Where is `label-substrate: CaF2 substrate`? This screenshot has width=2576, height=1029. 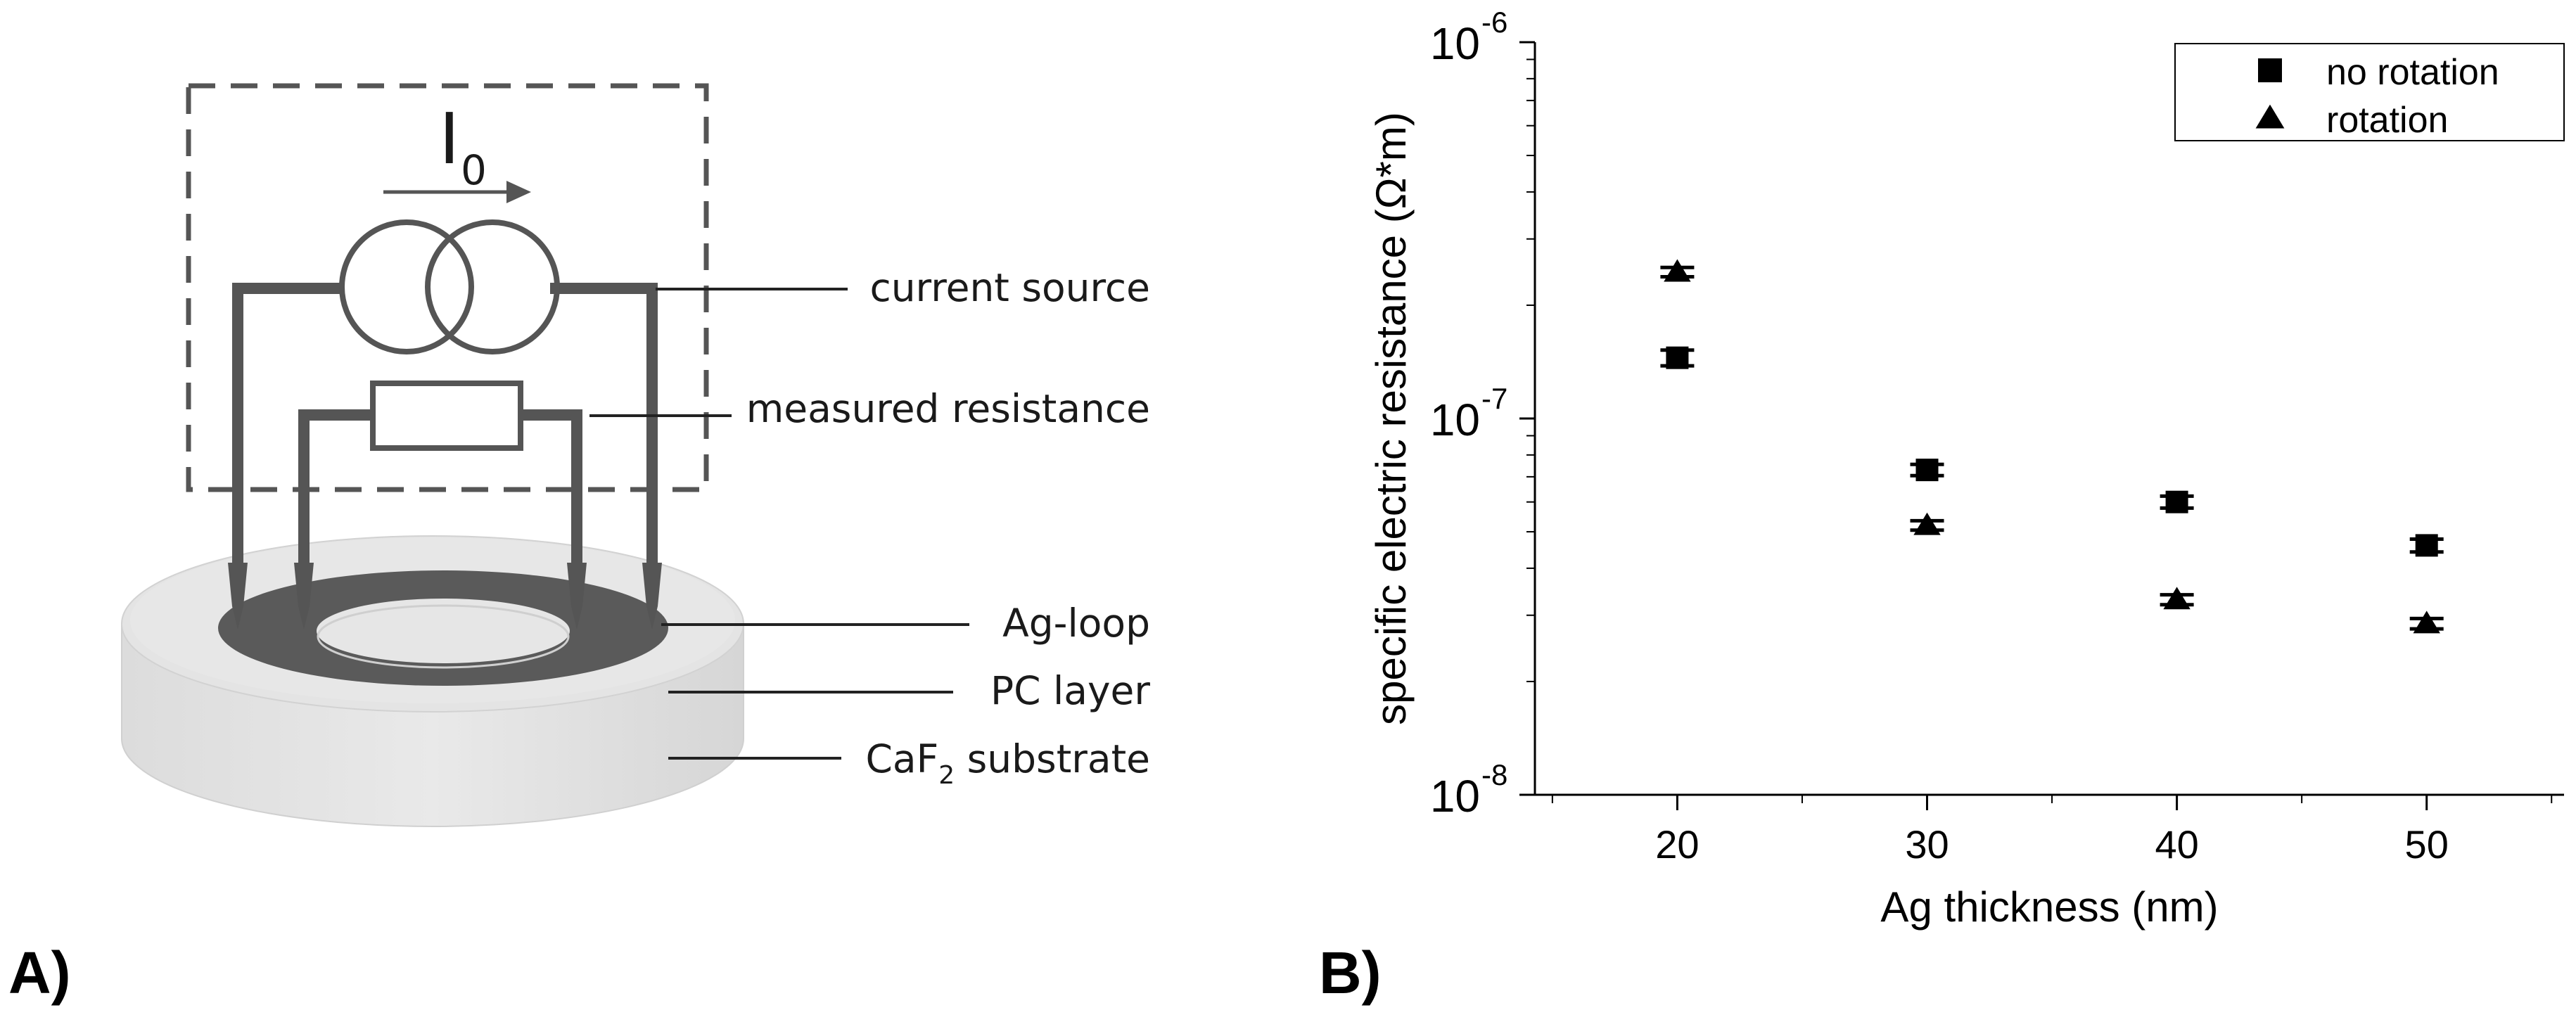 label-substrate: CaF2 substrate is located at coordinates (1007, 763).